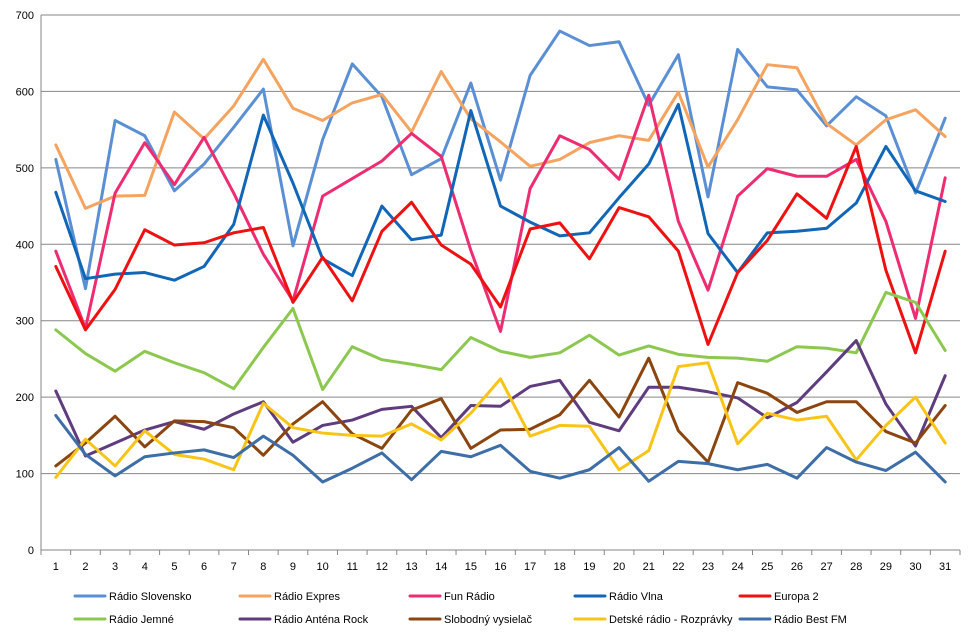 The image size is (977, 638). Describe the element at coordinates (915, 567) in the screenshot. I see `x-tick-label: 30` at that location.